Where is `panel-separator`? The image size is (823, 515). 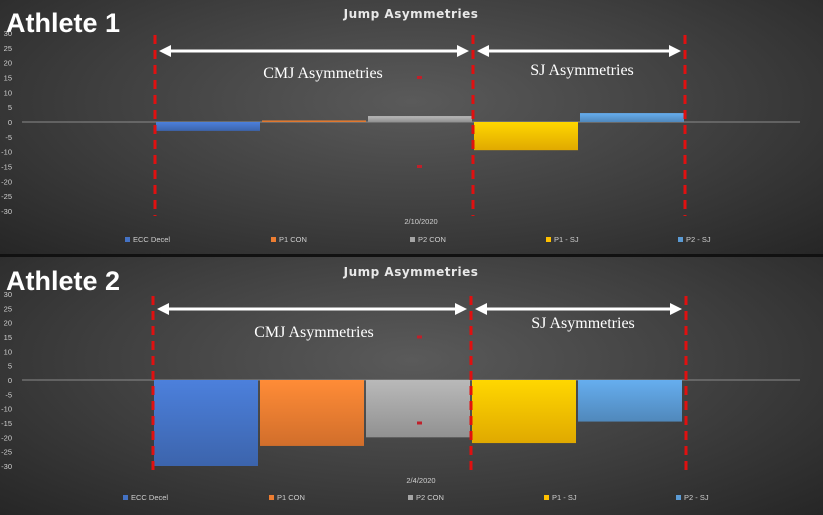 panel-separator is located at coordinates (411, 255).